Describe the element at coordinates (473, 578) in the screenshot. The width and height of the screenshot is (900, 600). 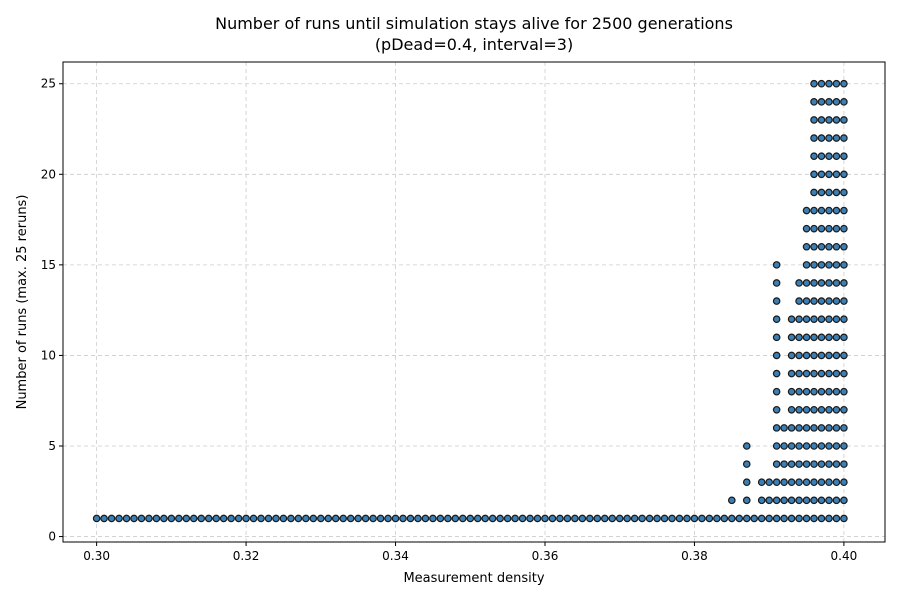
I see `x-axis-label: Measurement density` at that location.